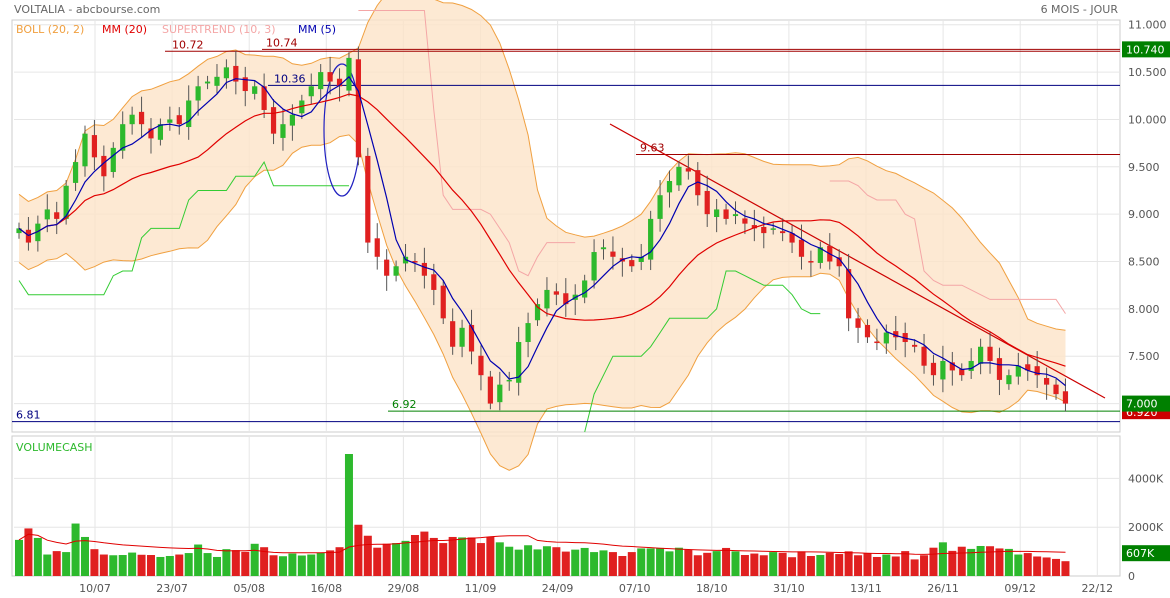 The height and width of the screenshot is (598, 1170). What do you see at coordinates (1146, 527) in the screenshot?
I see `volume-tick-label: 2000K` at bounding box center [1146, 527].